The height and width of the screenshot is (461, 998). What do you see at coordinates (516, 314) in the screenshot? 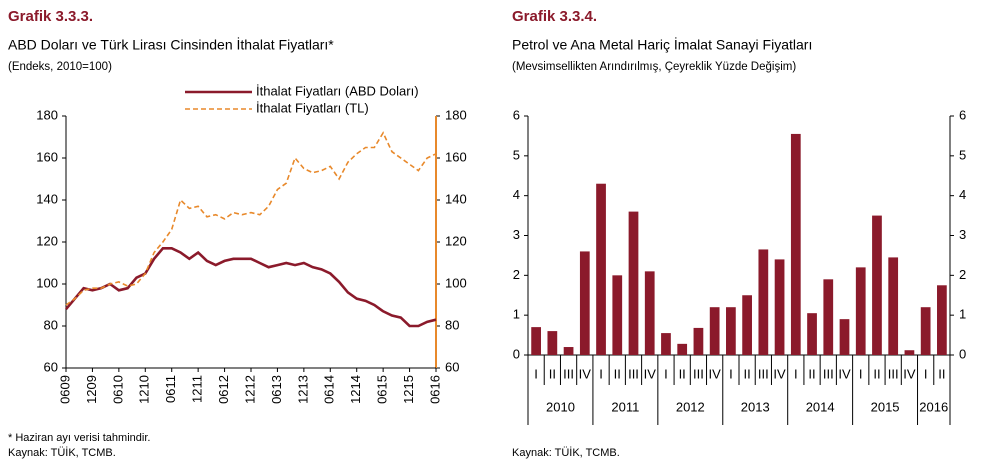
I see `y-tick-label: 1` at bounding box center [516, 314].